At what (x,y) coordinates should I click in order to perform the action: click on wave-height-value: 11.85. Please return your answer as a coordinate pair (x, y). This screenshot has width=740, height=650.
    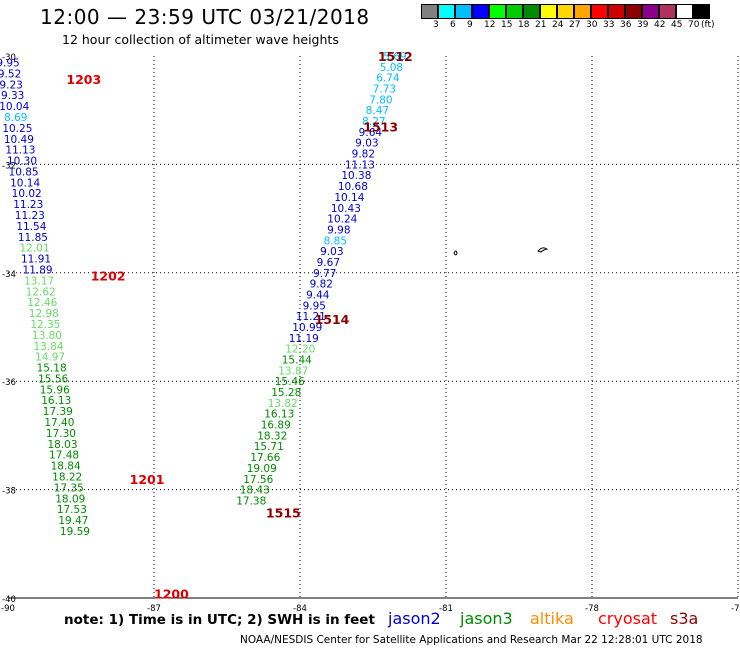
    Looking at the image, I should click on (33, 238).